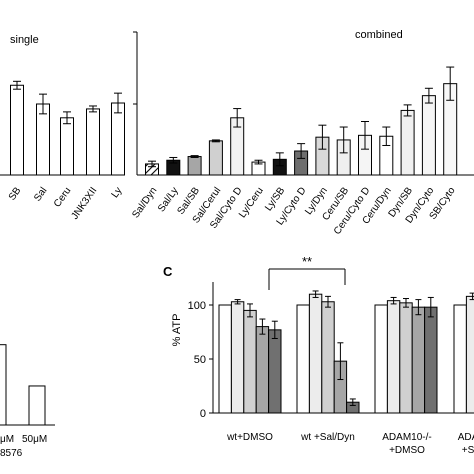 This screenshot has width=474, height=474. What do you see at coordinates (203, 414) in the screenshot?
I see `y-tick-label: 0` at bounding box center [203, 414].